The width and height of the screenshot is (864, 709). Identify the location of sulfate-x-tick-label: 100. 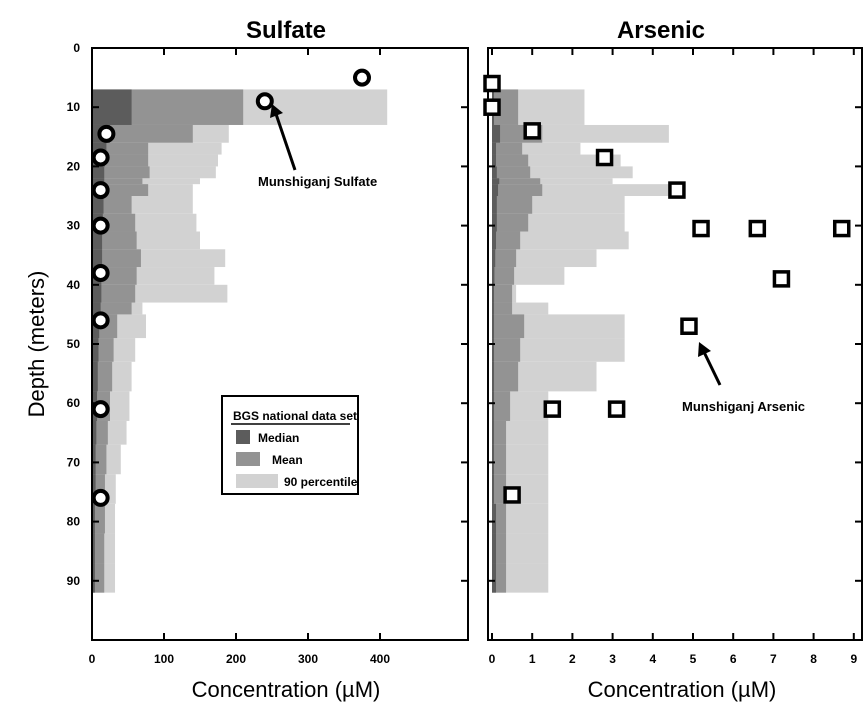
(164, 659).